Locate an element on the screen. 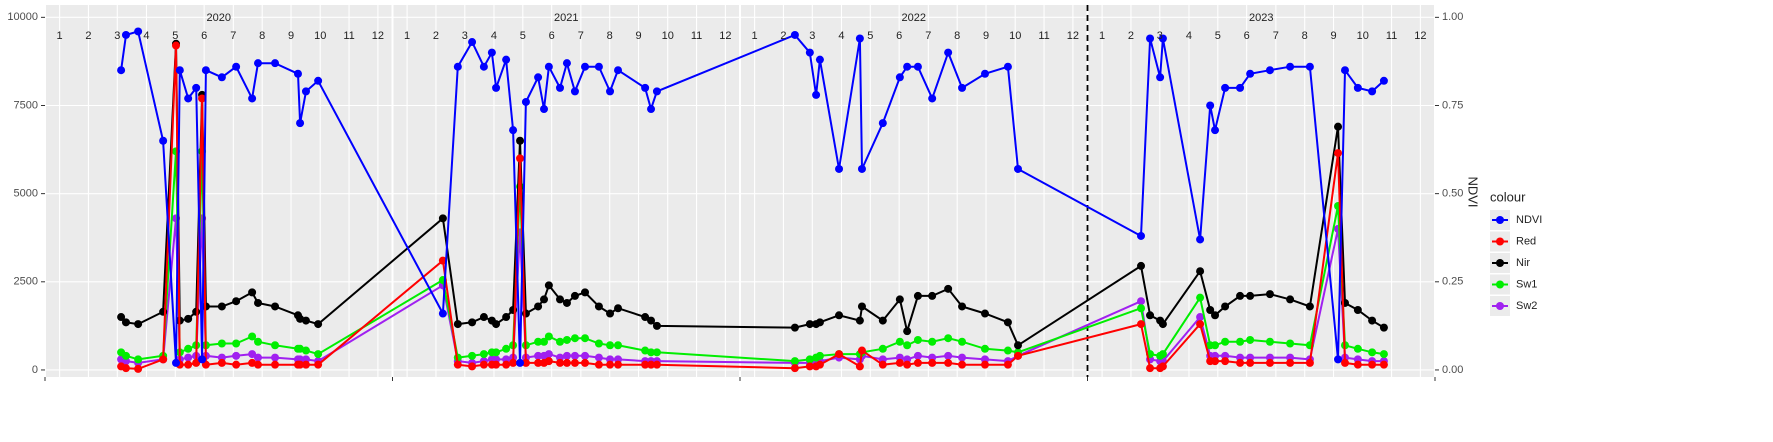 The width and height of the screenshot is (1773, 442). legend-label: NDVI is located at coordinates (1529, 220).